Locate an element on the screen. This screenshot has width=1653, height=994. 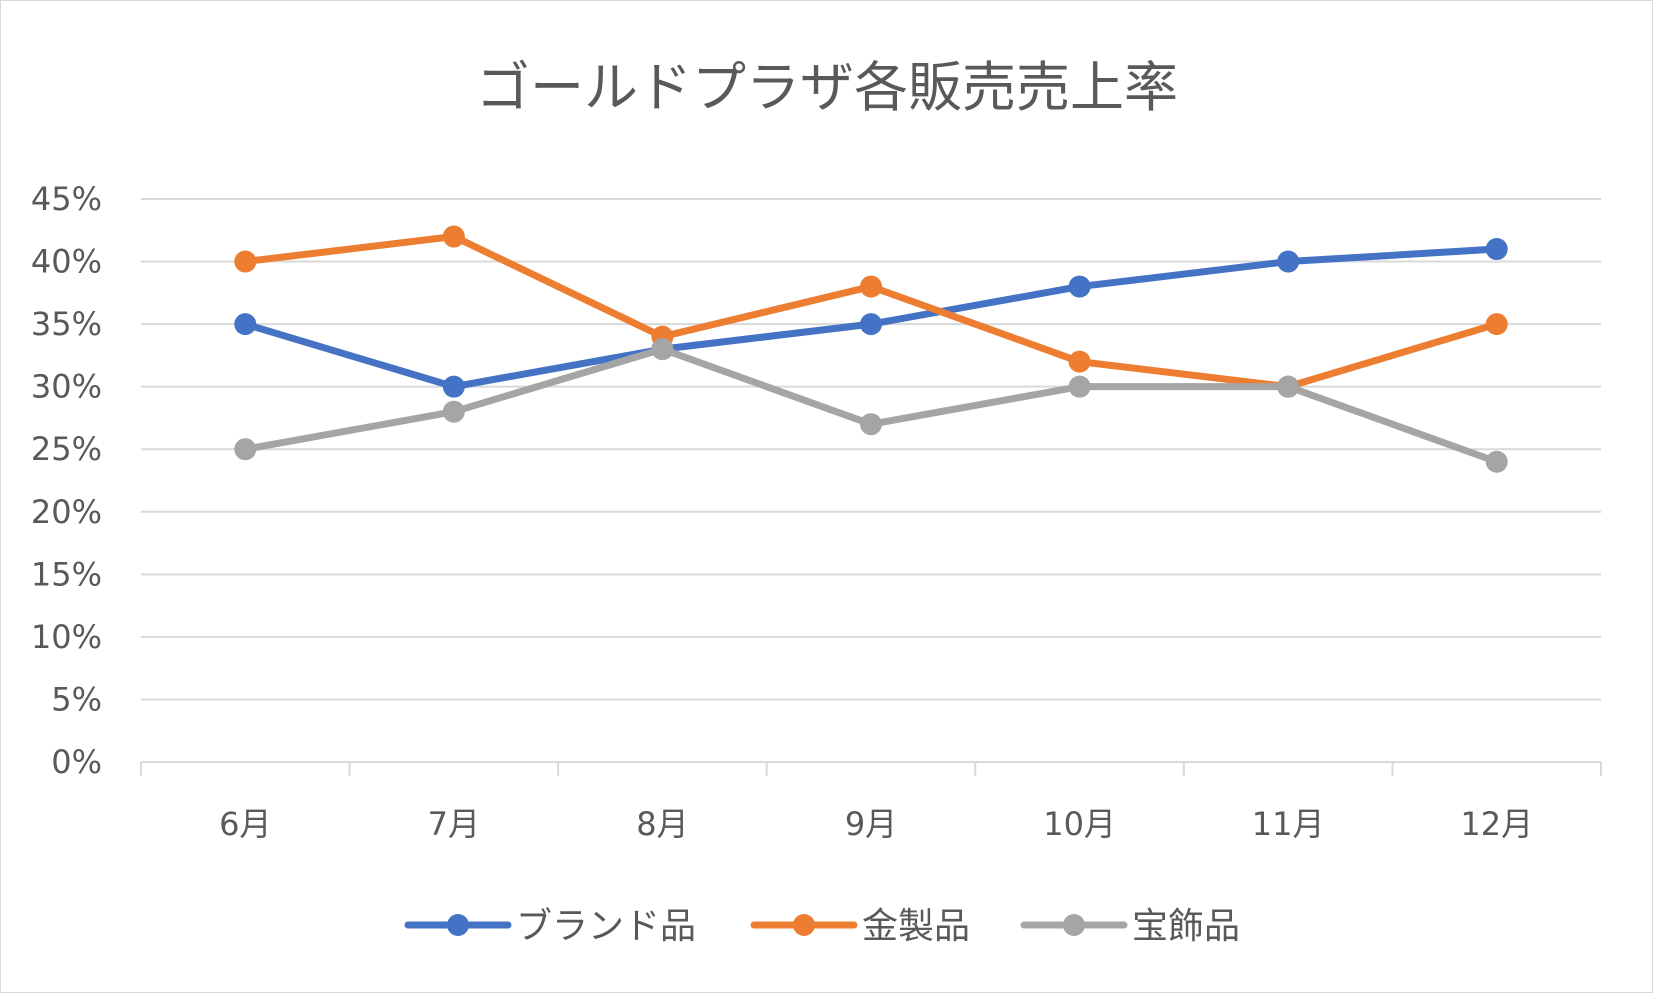
x-tick-label: 10月 is located at coordinates (1079, 824).